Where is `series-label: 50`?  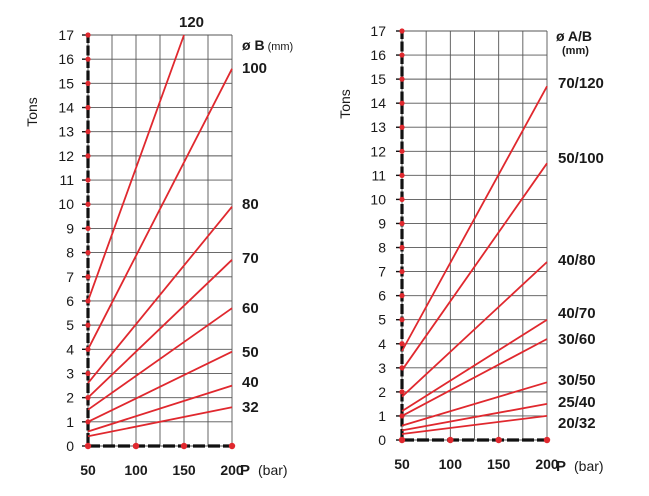
series-label: 50 is located at coordinates (250, 352).